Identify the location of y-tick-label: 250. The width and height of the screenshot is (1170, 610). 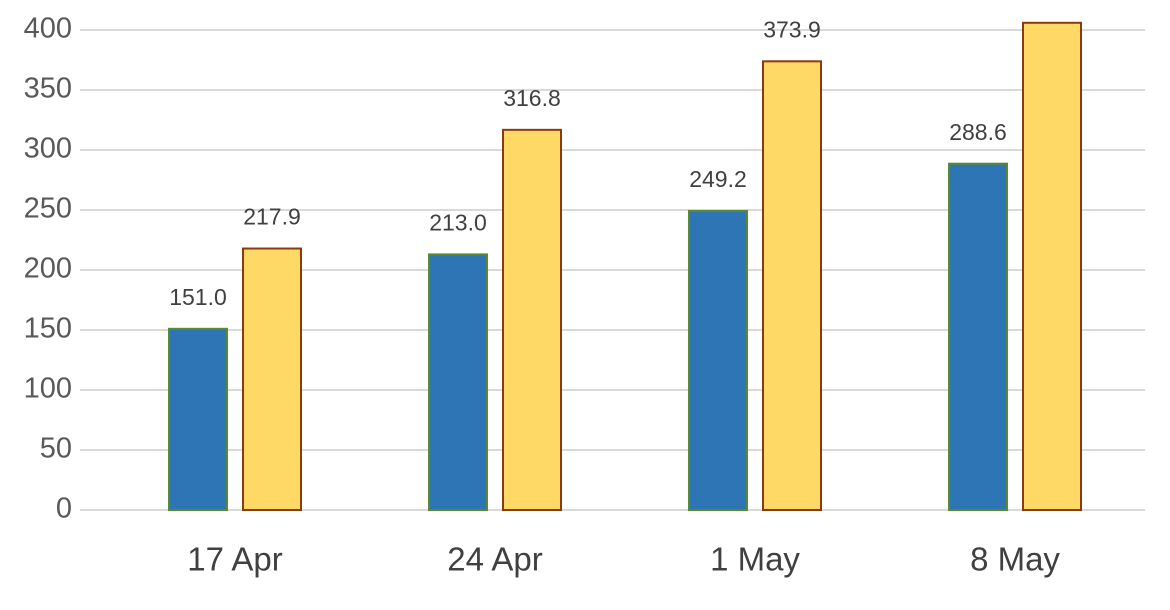
(48, 209).